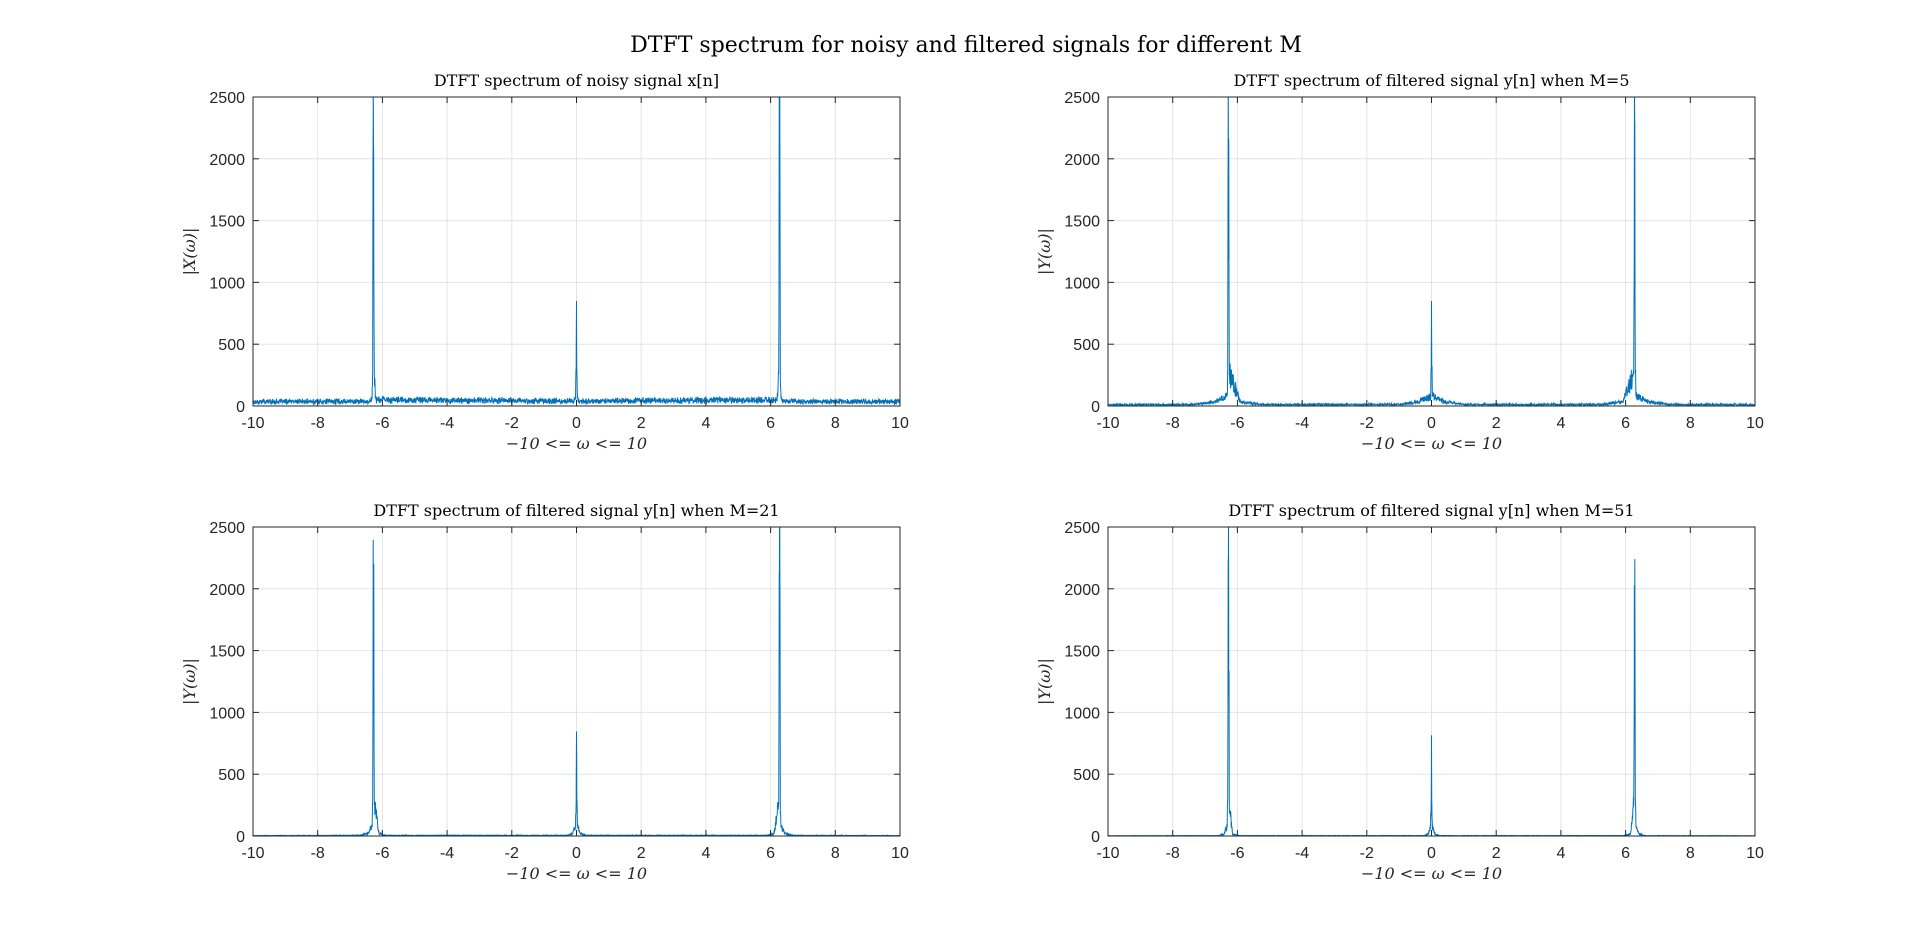 Image resolution: width=1920 pixels, height=926 pixels. Describe the element at coordinates (189, 252) in the screenshot. I see `y-axis-label: |X(ω)|` at that location.